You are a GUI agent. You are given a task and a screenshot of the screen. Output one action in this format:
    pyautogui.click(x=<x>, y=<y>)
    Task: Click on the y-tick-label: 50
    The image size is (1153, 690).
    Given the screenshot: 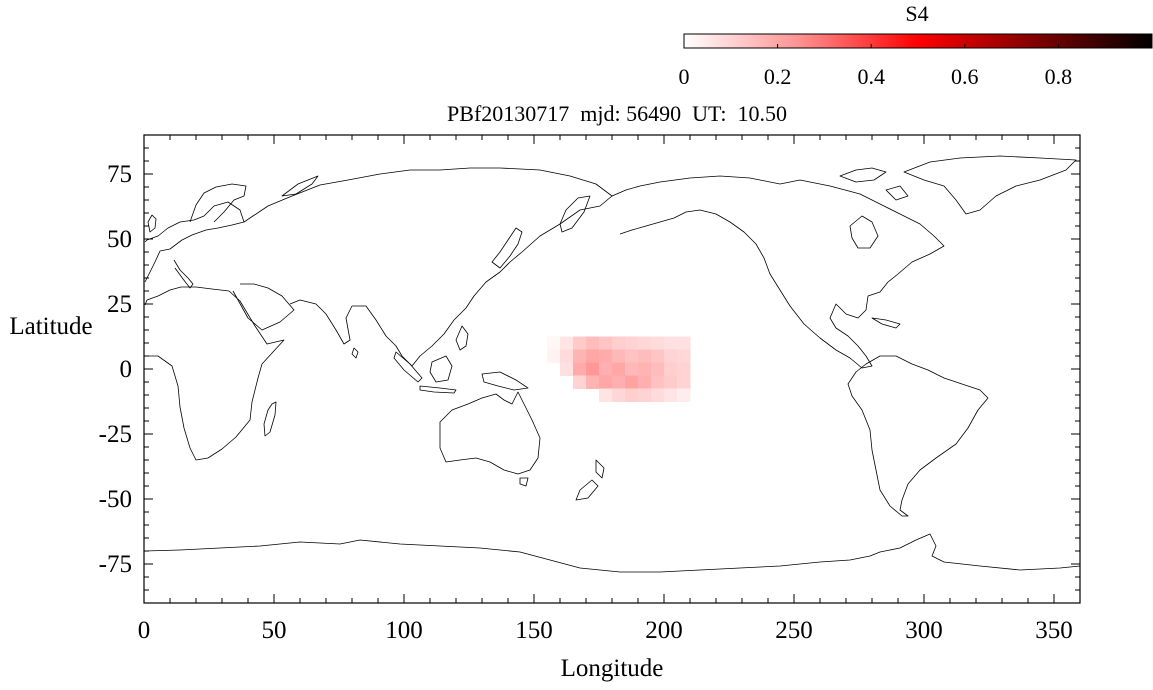 What is the action you would take?
    pyautogui.click(x=119, y=239)
    